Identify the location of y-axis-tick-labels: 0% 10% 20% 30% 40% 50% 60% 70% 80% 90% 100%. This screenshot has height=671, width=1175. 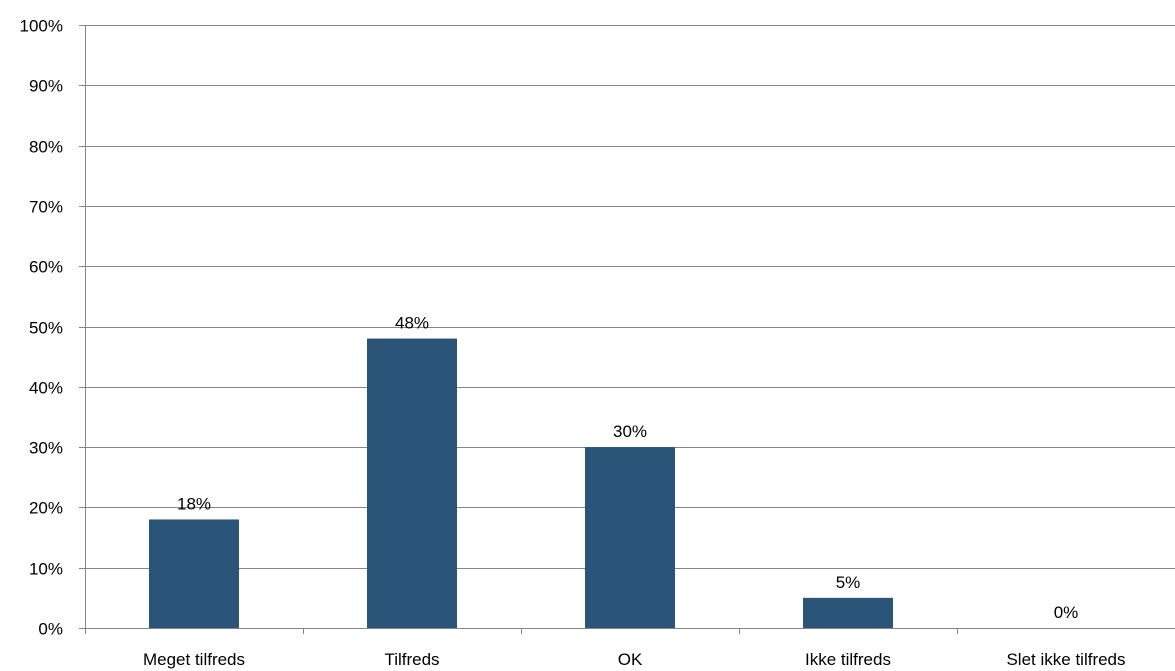
(41, 328).